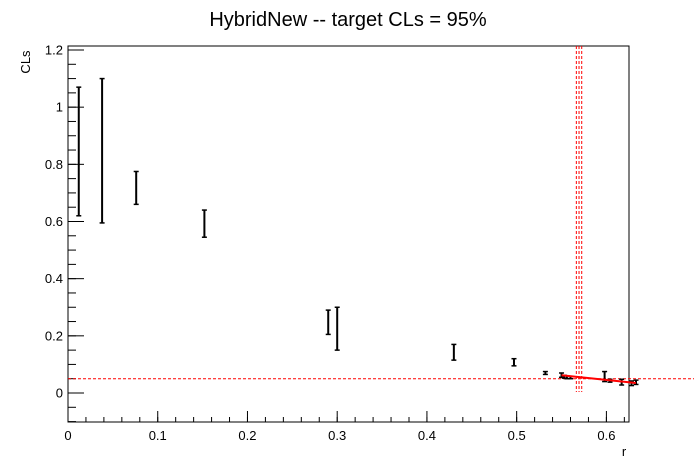 This screenshot has width=696, height=472. What do you see at coordinates (59, 107) in the screenshot?
I see `y-tick-label: 1` at bounding box center [59, 107].